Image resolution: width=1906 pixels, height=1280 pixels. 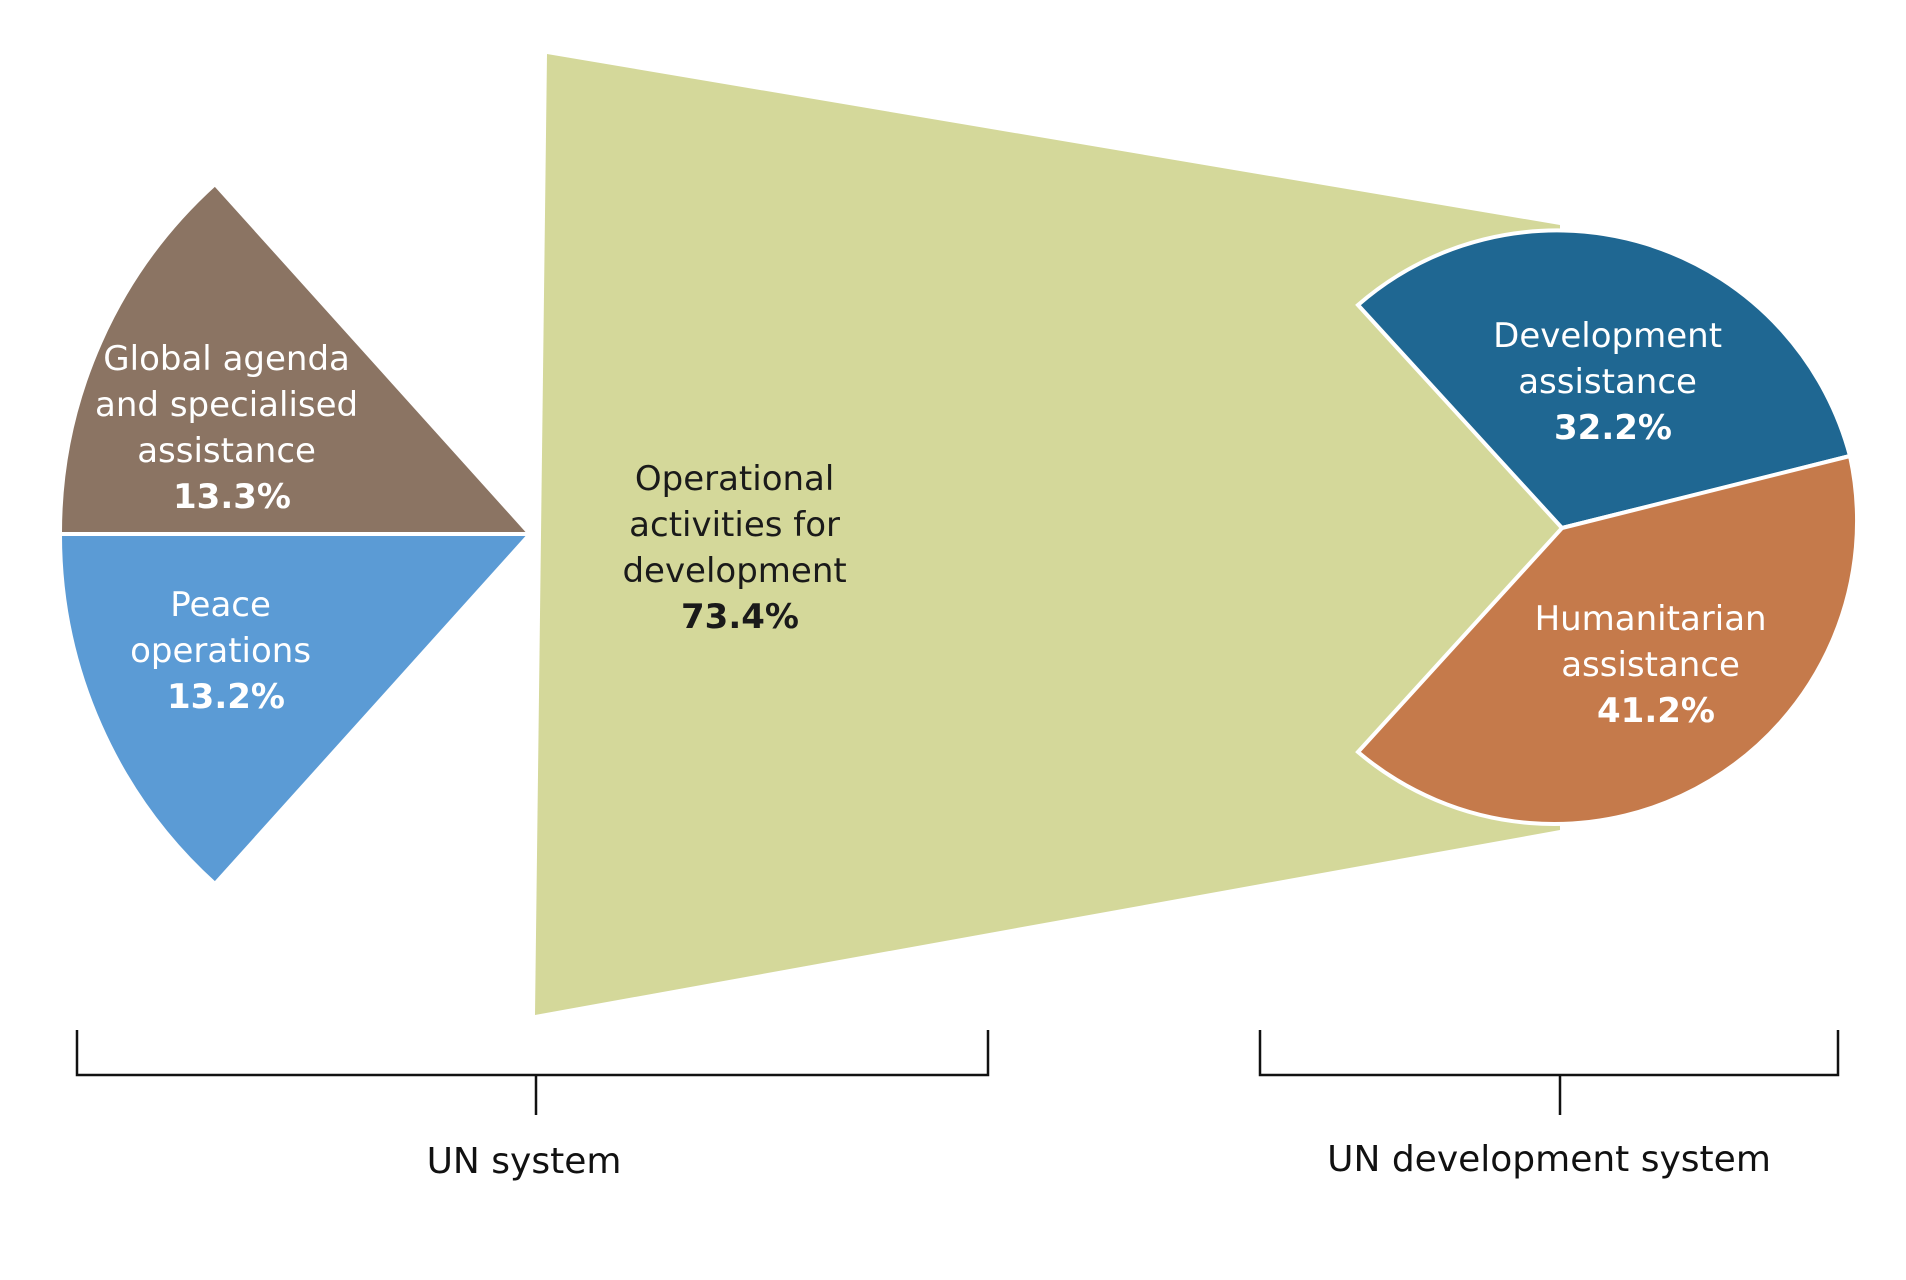 I want to click on slice-development-assistance, so click(x=1604, y=379).